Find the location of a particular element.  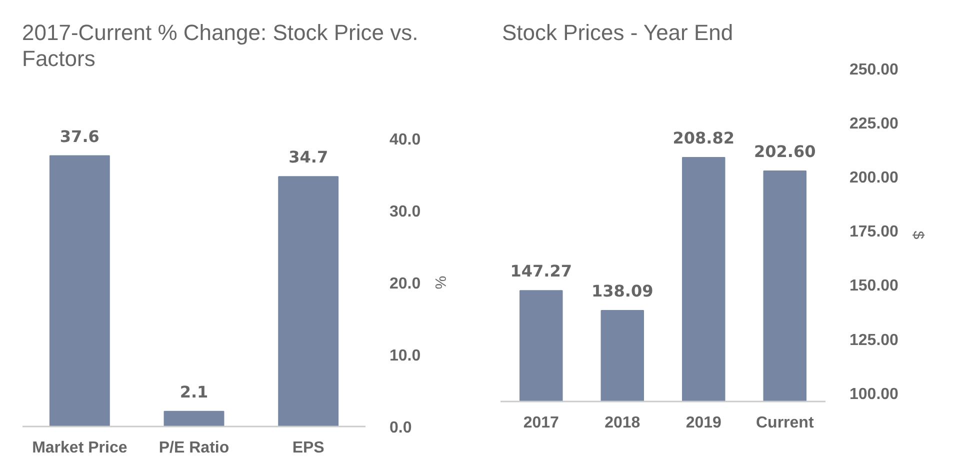

data-label: 138.09 is located at coordinates (623, 290).